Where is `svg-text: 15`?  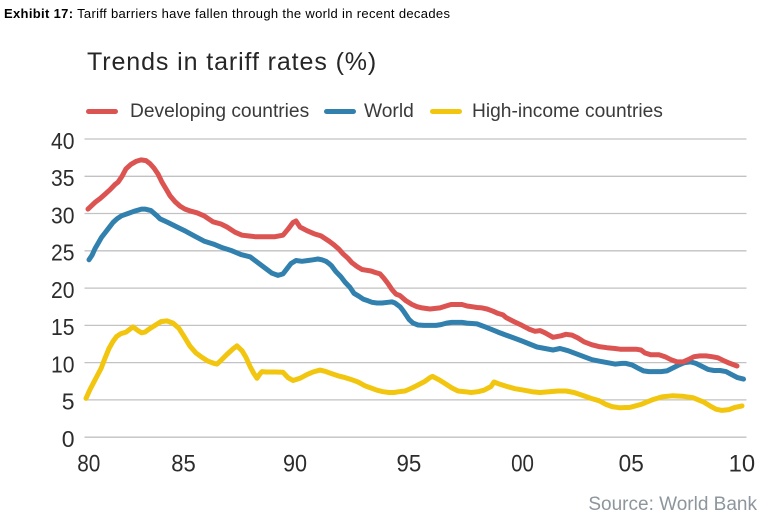
svg-text: 15 is located at coordinates (63, 327).